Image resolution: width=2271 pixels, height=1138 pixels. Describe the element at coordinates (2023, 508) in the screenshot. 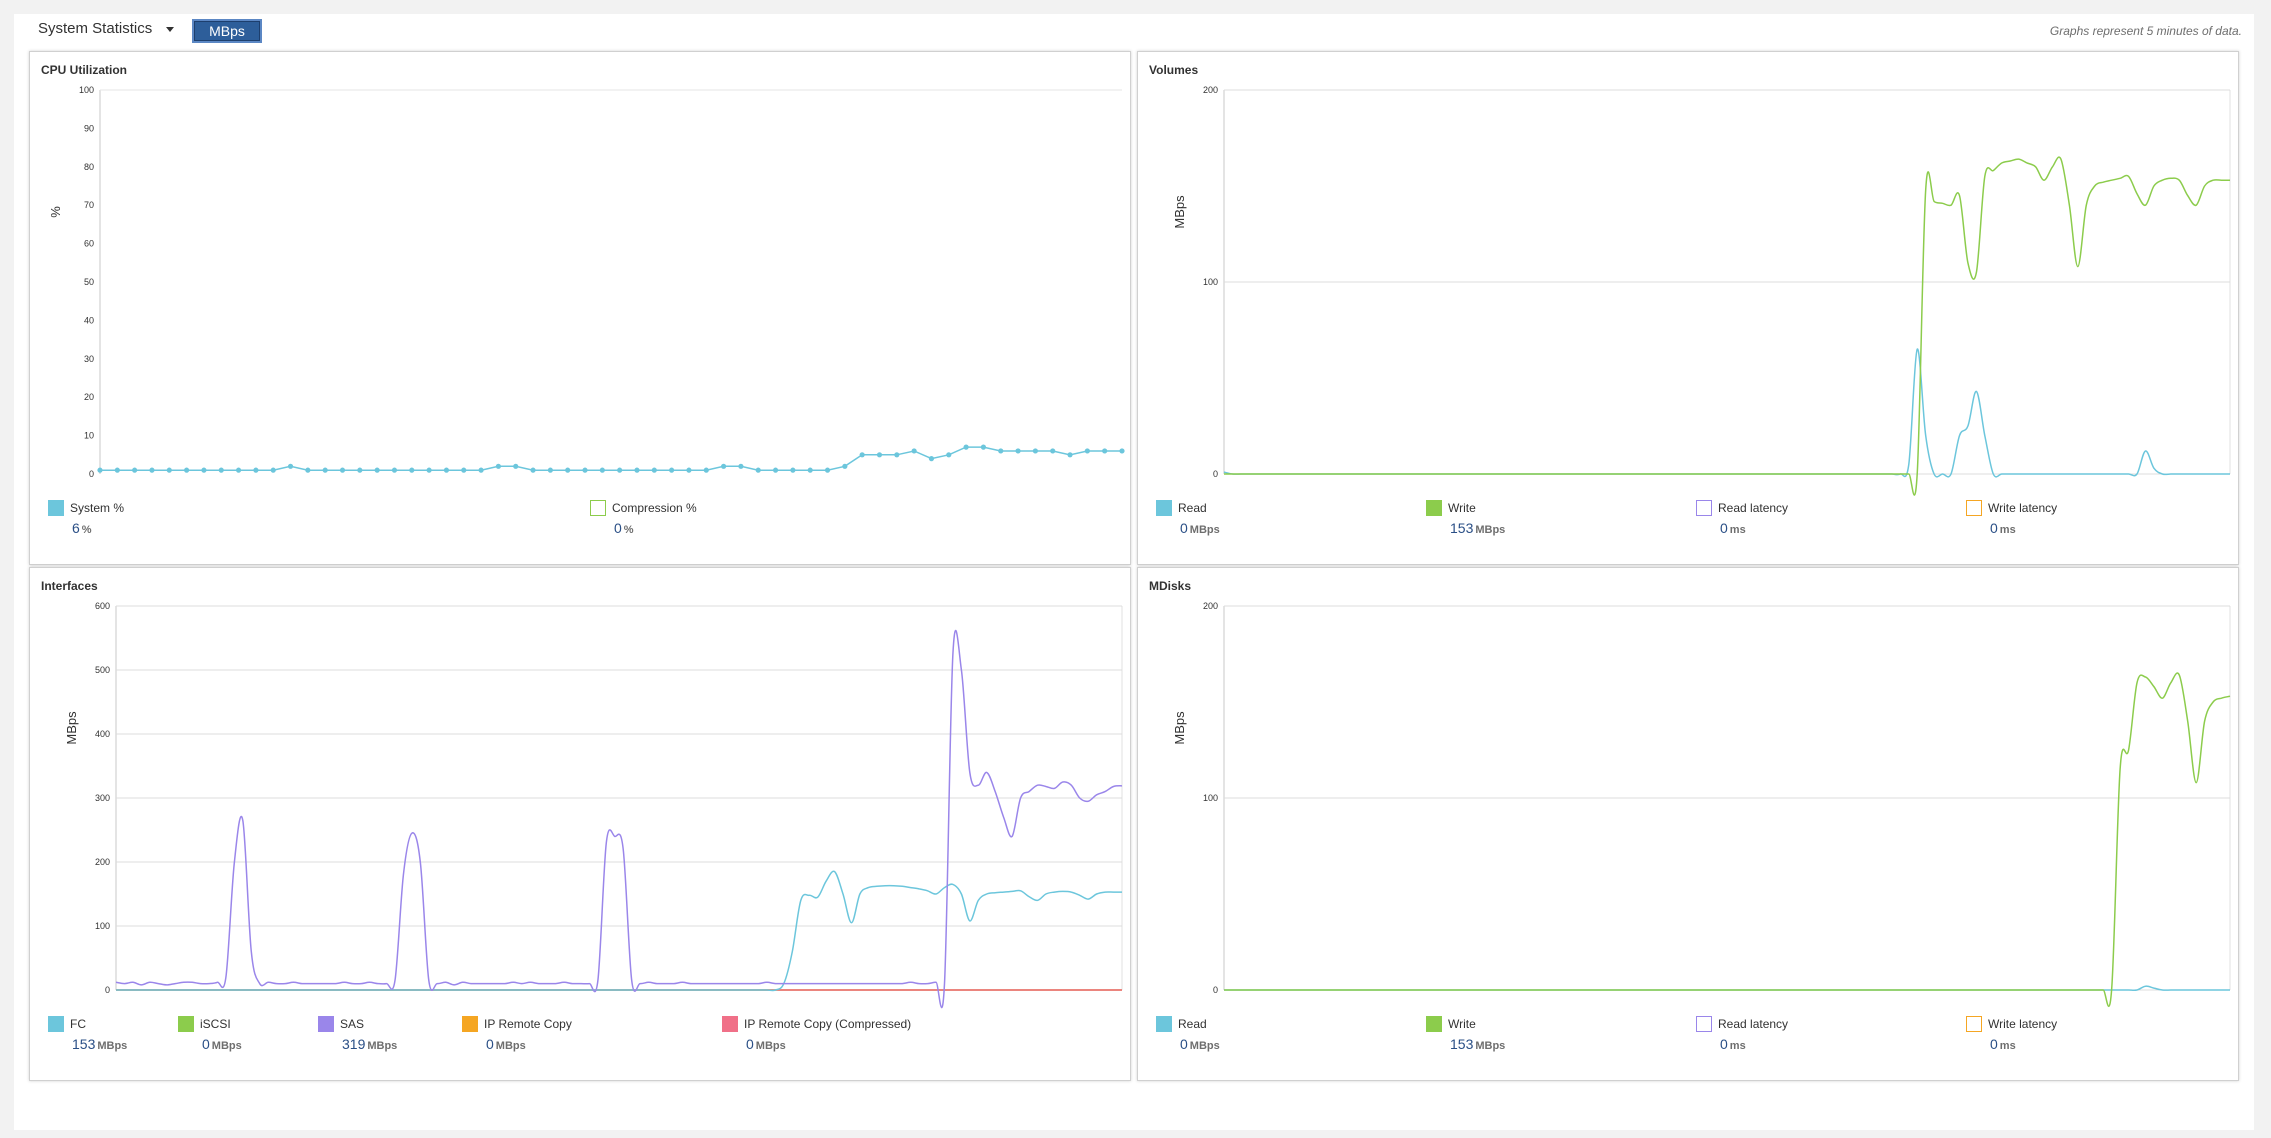

I see `legend-label: Write latency` at that location.